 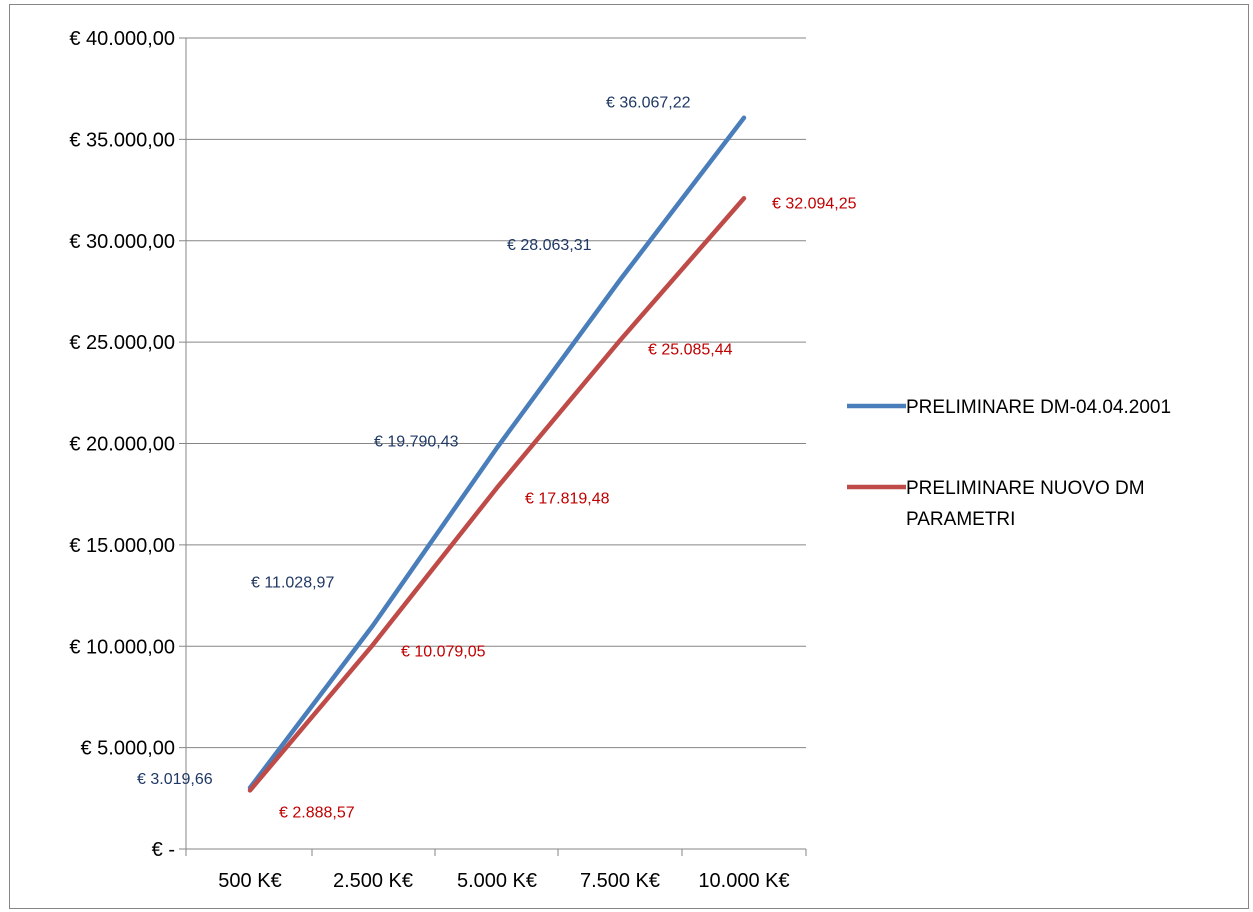 I want to click on data-label: € 25.085,44, so click(x=690, y=349).